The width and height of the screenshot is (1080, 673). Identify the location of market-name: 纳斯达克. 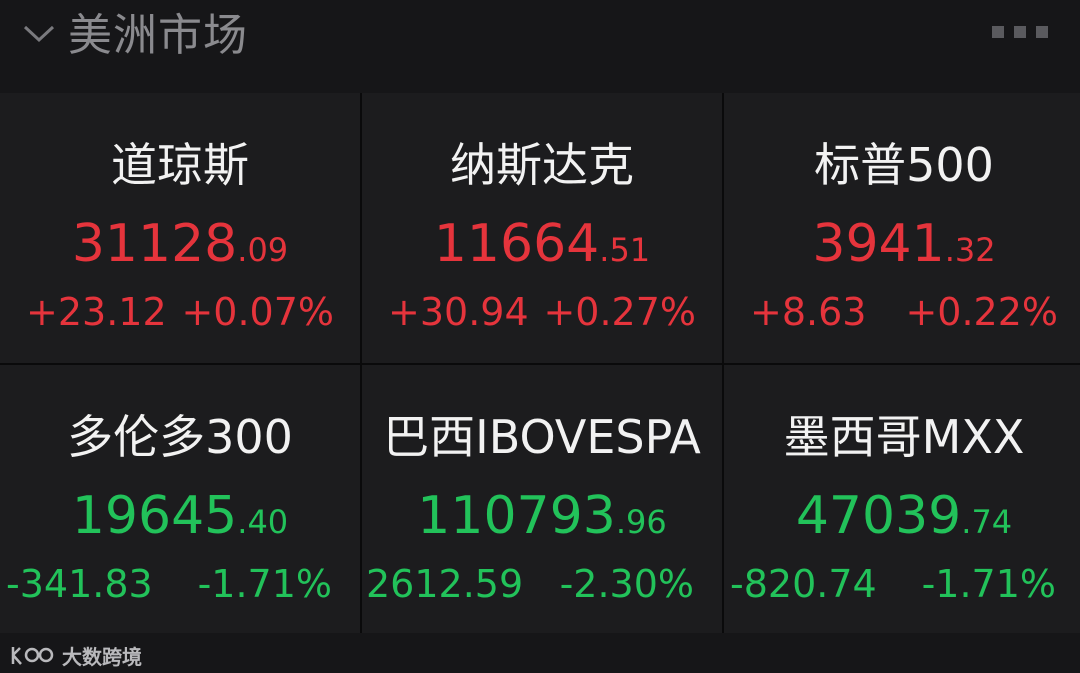
(542, 165).